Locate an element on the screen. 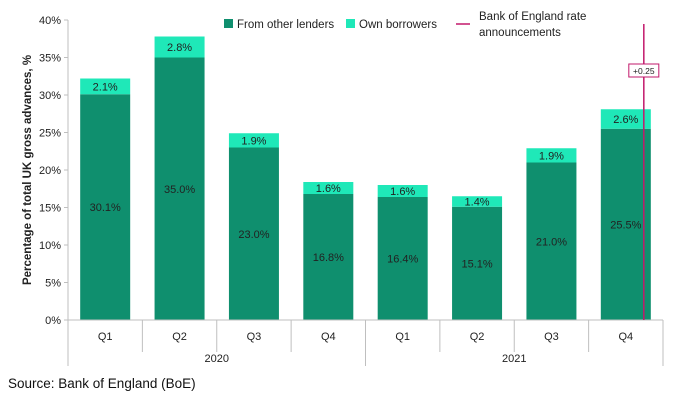 The height and width of the screenshot is (408, 699). y-tick-label: 25% is located at coordinates (50, 134).